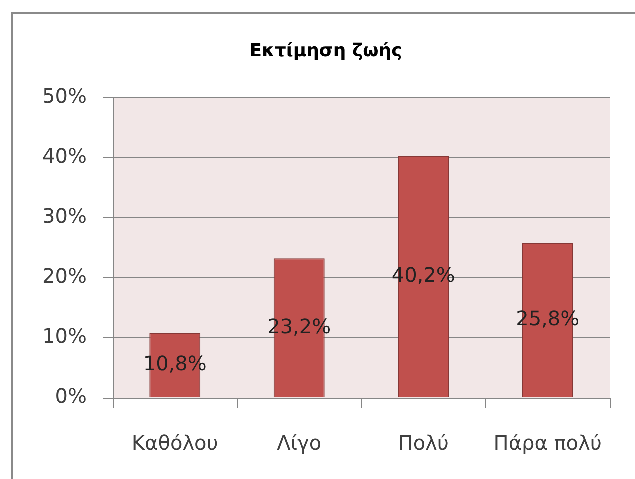 The width and height of the screenshot is (635, 479). What do you see at coordinates (64, 156) in the screenshot?
I see `y-tick-label: 40%` at bounding box center [64, 156].